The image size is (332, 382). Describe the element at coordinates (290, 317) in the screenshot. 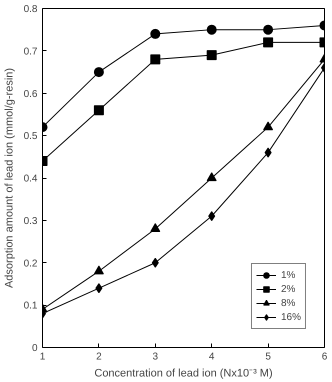

I see `legend-label: 16%` at that location.